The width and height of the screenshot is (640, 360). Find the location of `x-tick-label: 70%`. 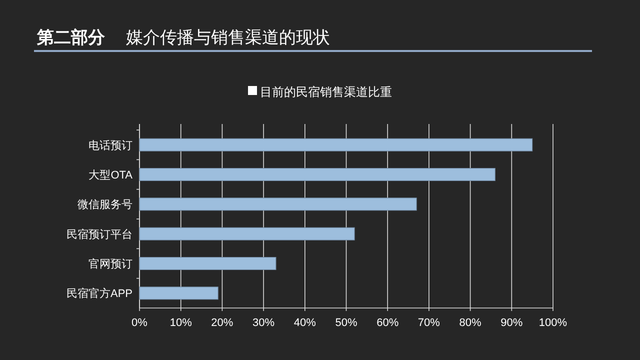

x-tick-label: 70% is located at coordinates (429, 323).